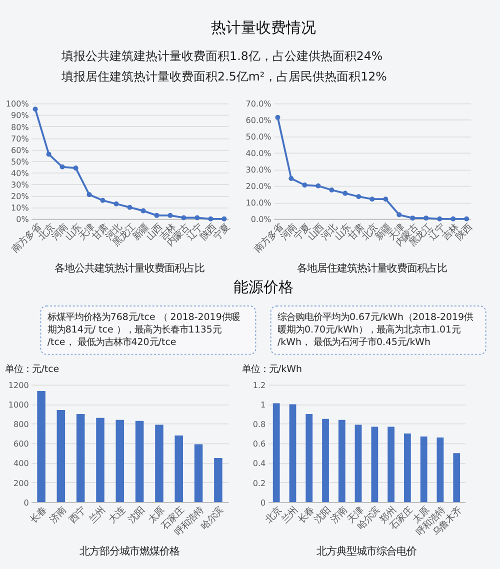 Image resolution: width=500 pixels, height=569 pixels. What do you see at coordinates (117, 515) in the screenshot?
I see `x-tick-label: 大连` at bounding box center [117, 515].